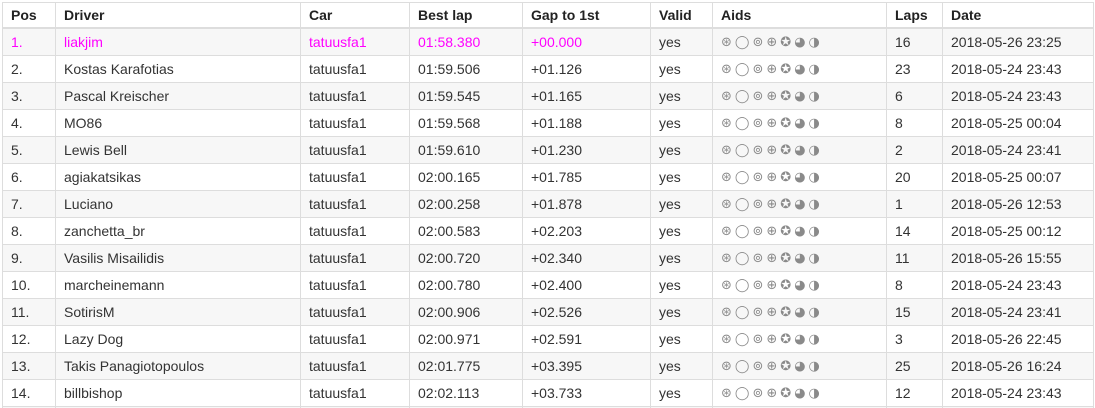 This screenshot has width=1095, height=408. Describe the element at coordinates (178, 69) in the screenshot. I see `driver-cell: Kostas Karafotias` at that location.